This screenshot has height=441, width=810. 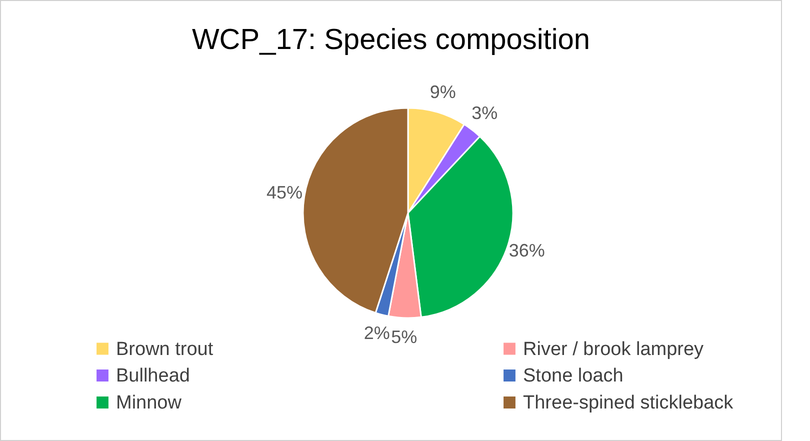 I want to click on legend-label: Brown trout, so click(x=165, y=349).